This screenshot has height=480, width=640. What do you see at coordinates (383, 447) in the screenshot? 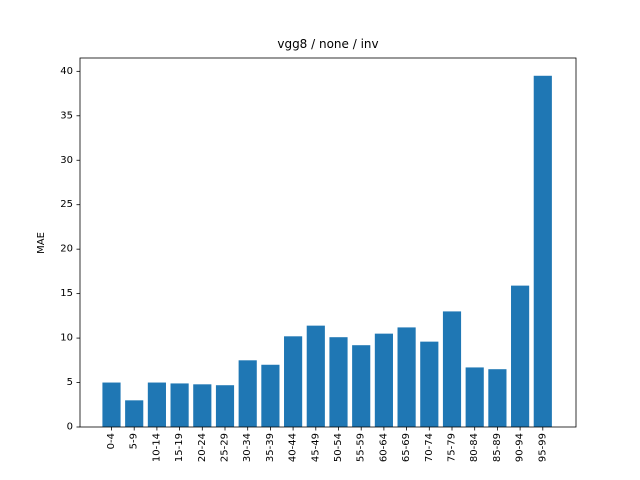
I see `x-tick-label: 60-64` at bounding box center [383, 447].